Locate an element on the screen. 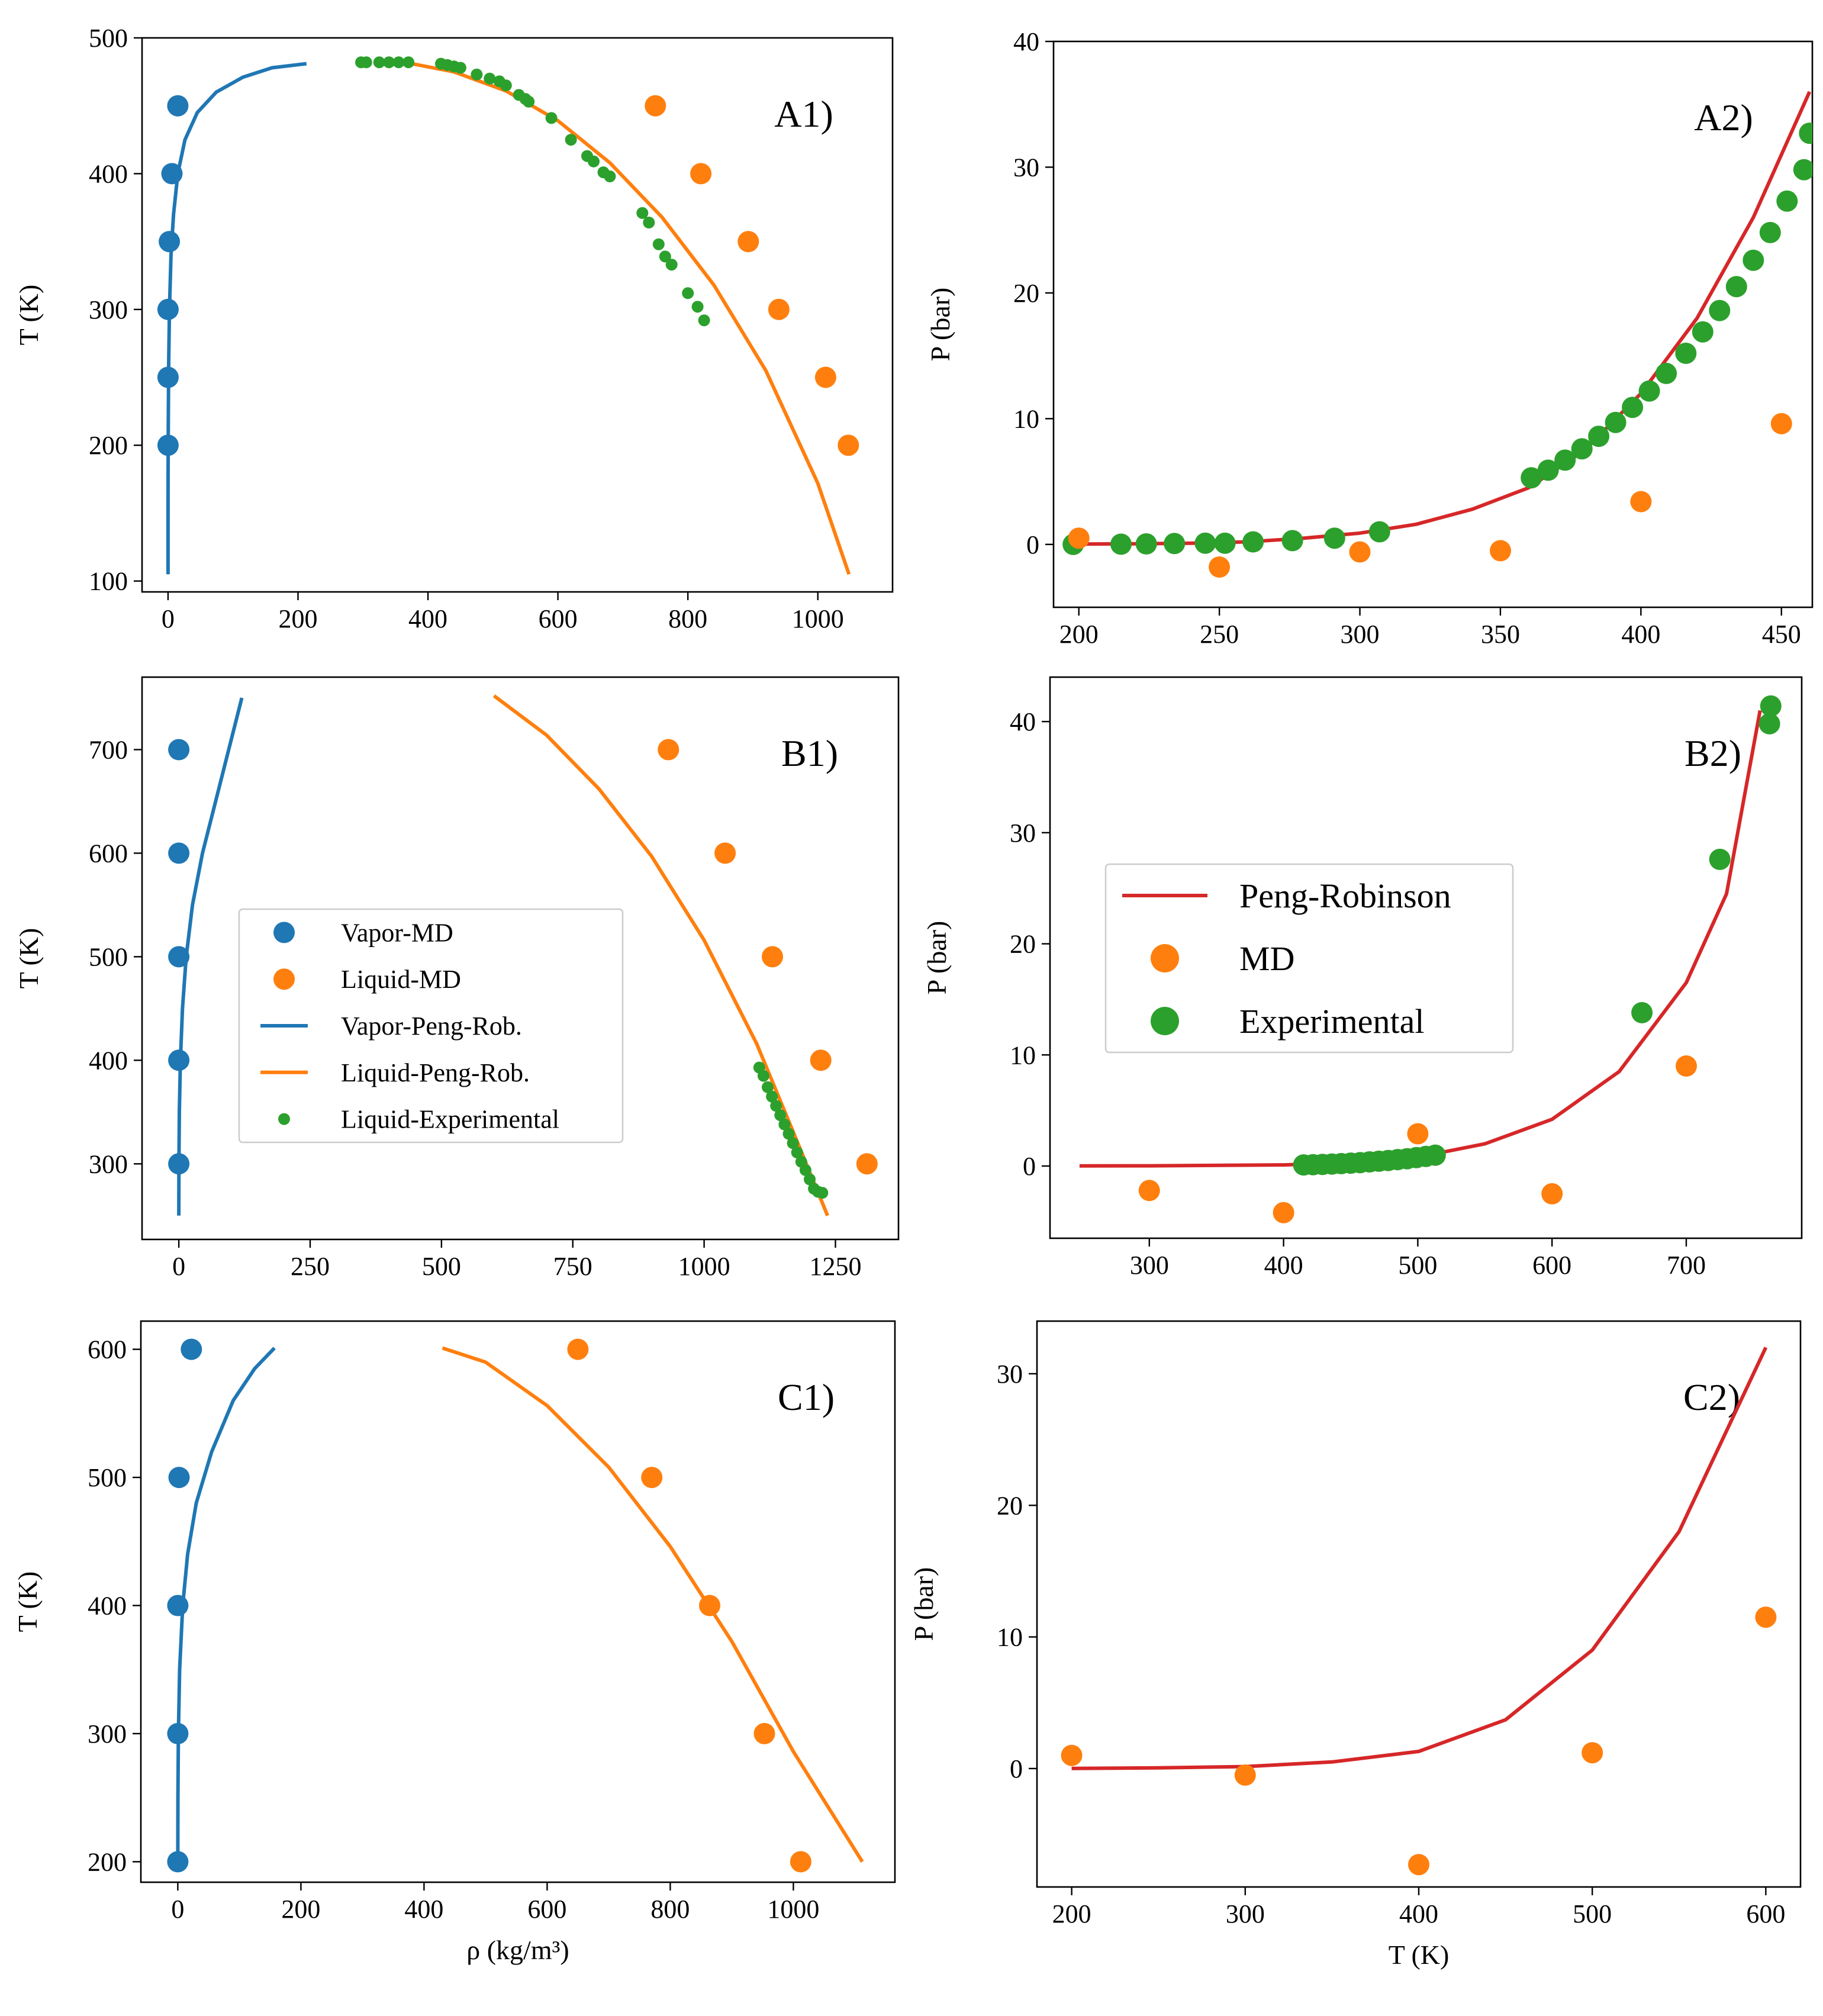  x-tick-label: 500 is located at coordinates (1417, 1265).